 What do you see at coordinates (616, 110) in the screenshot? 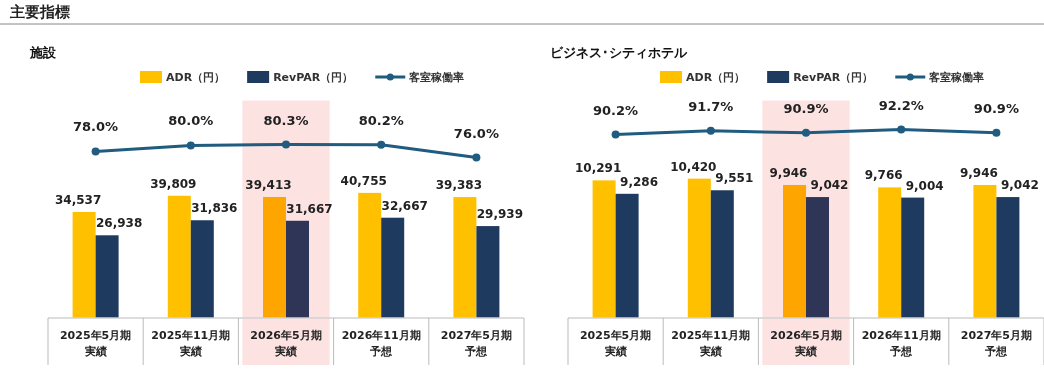
I see `data-label: 90.2%` at bounding box center [616, 110].